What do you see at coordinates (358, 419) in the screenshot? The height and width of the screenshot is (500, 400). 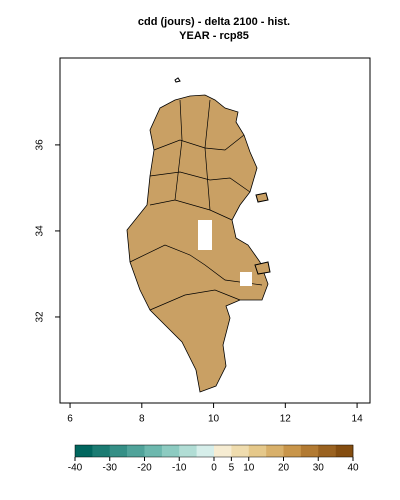 I see `x-tick-label: 14` at bounding box center [358, 419].